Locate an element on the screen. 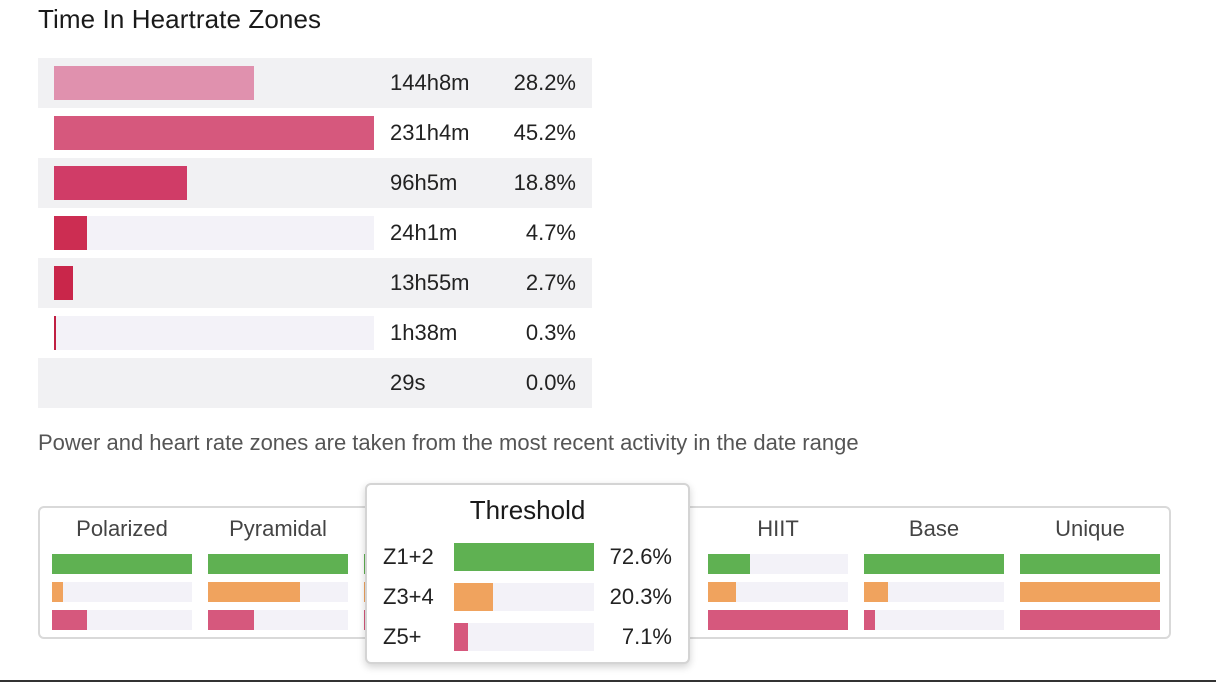 Image resolution: width=1216 pixels, height=683 pixels. zone-time: 29s is located at coordinates (408, 382).